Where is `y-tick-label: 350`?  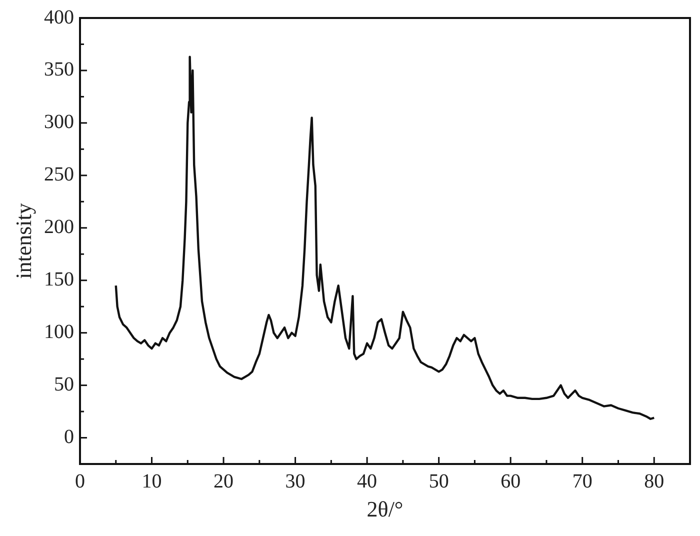
y-tick-label: 350 is located at coordinates (59, 69).